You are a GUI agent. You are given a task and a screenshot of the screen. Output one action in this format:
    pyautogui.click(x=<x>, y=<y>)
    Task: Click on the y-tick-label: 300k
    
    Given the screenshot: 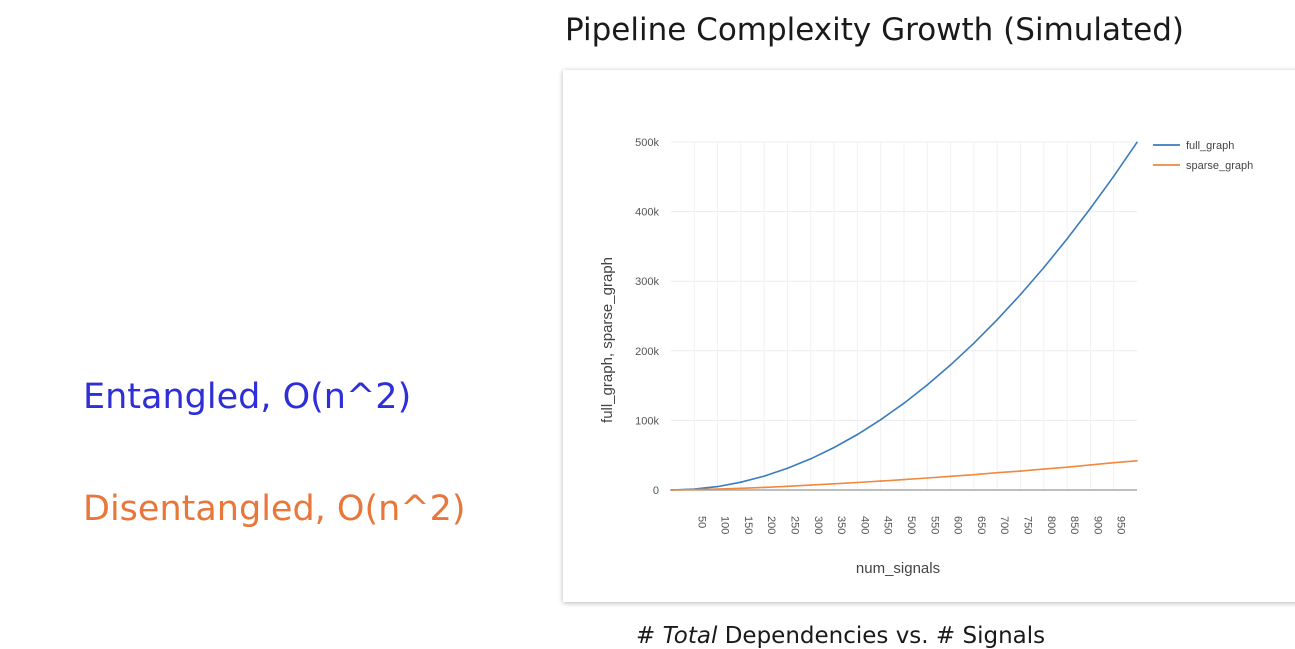 What is the action you would take?
    pyautogui.click(x=647, y=282)
    